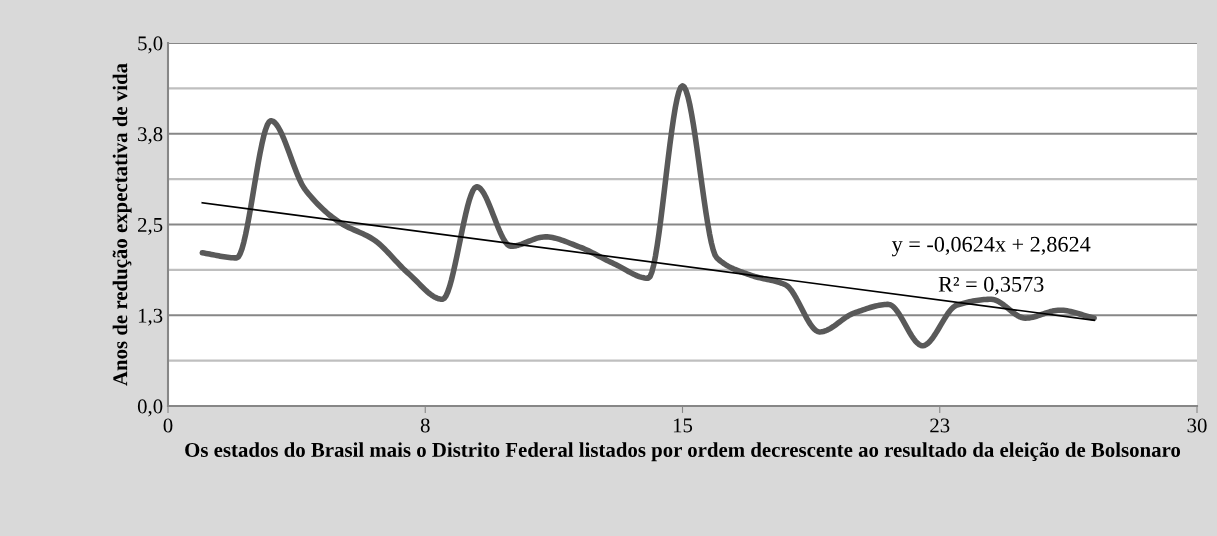  What do you see at coordinates (683, 425) in the screenshot?
I see `x-tick-label: 15` at bounding box center [683, 425].